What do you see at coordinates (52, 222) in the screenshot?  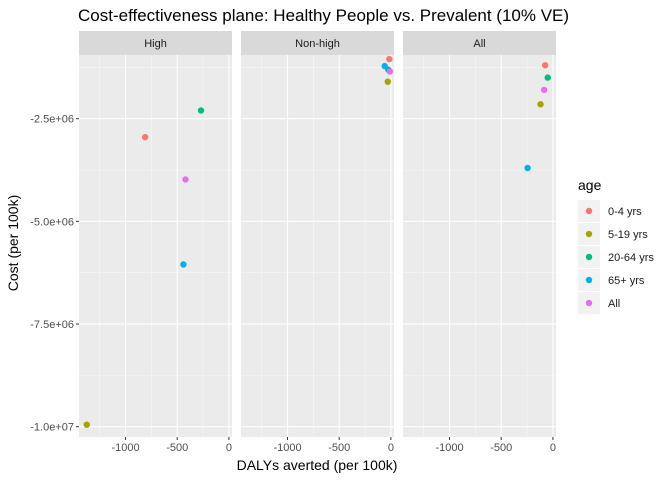 I see `y-tick-label: -5.0e+06` at bounding box center [52, 222].